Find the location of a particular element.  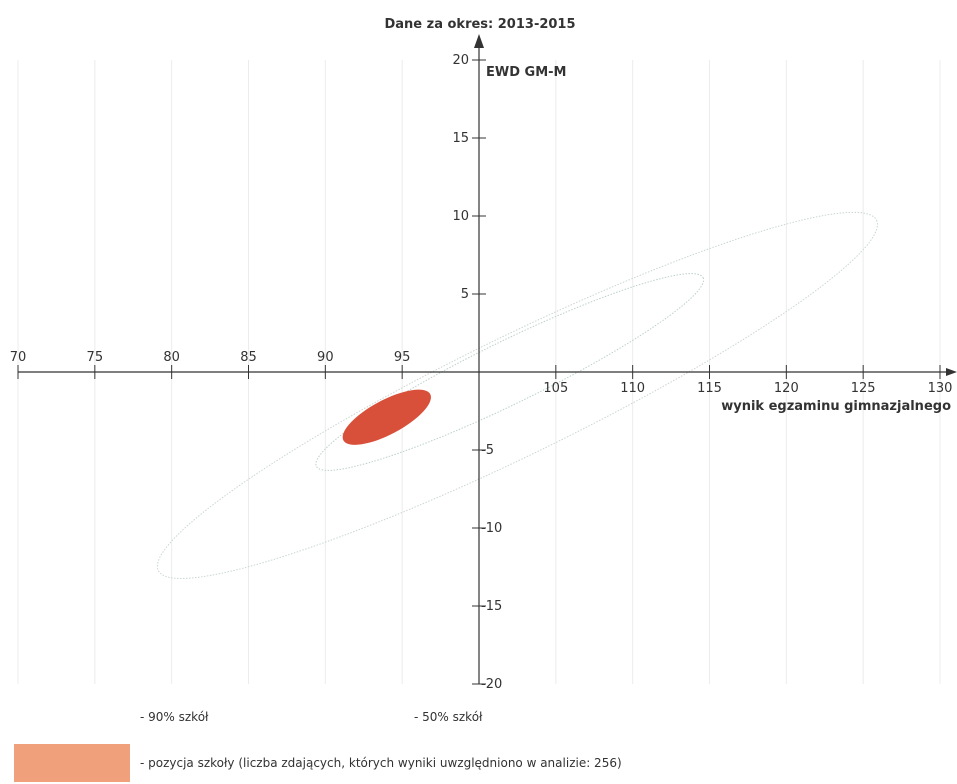

x-tick-label: 70 is located at coordinates (18, 357).